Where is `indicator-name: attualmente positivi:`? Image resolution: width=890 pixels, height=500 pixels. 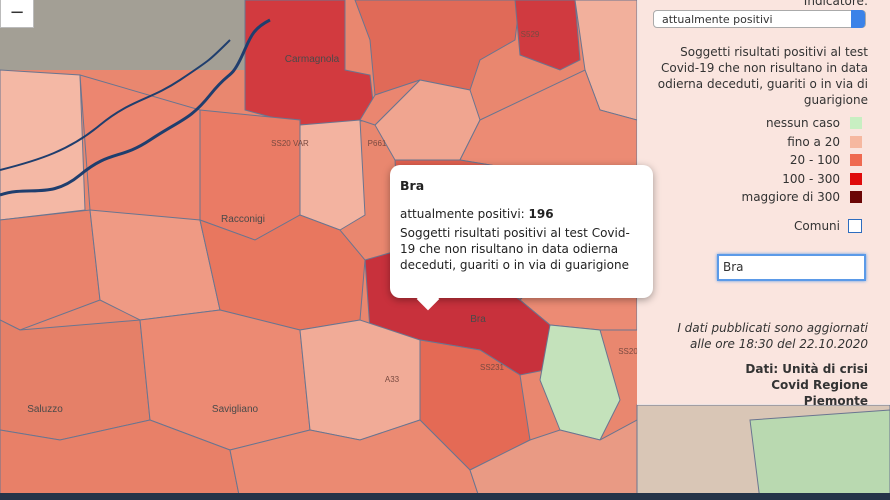 indicator-name: attualmente positivi: is located at coordinates (462, 214).